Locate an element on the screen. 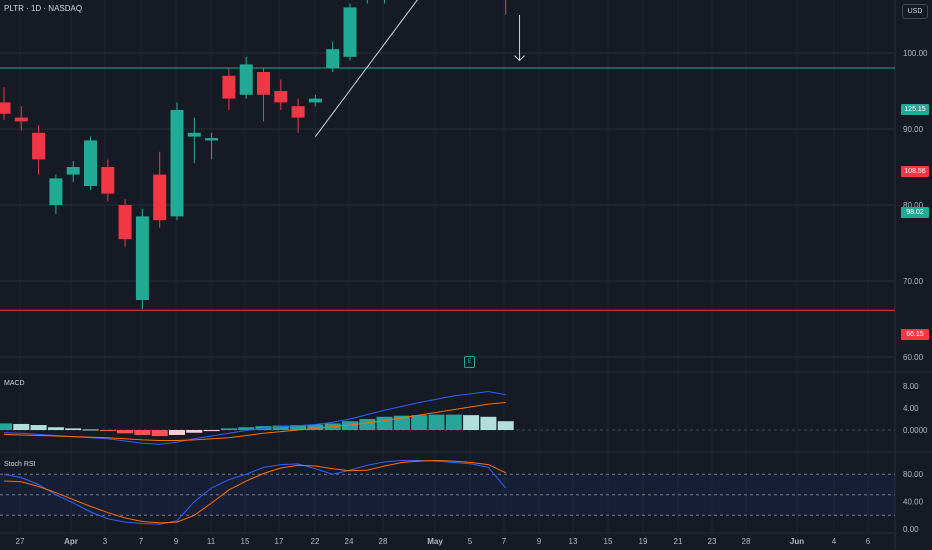 Image resolution: width=932 pixels, height=550 pixels. price-tick-label: 100.00 is located at coordinates (915, 53).